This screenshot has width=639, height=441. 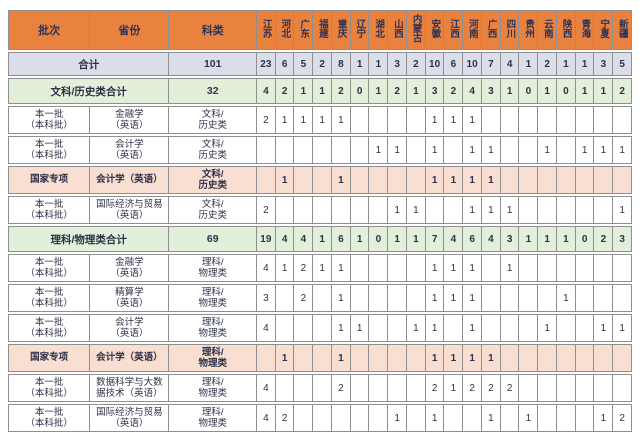 What do you see at coordinates (472, 30) in the screenshot?
I see `header-cell-province: 河南` at bounding box center [472, 30].